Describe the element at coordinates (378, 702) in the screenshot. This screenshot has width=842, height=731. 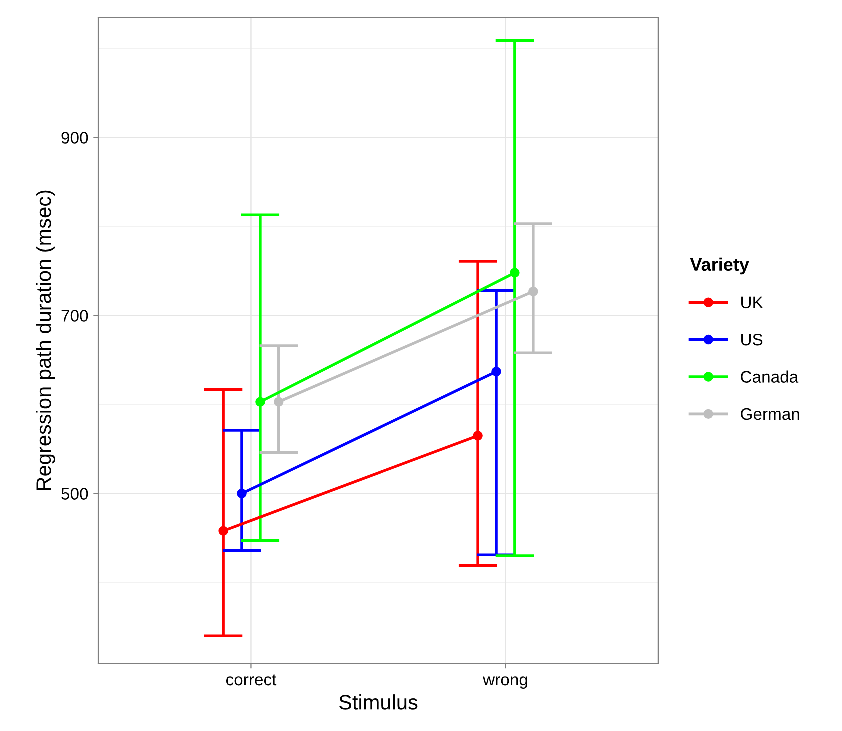
I see `x-axis-title: Stimulus` at that location.